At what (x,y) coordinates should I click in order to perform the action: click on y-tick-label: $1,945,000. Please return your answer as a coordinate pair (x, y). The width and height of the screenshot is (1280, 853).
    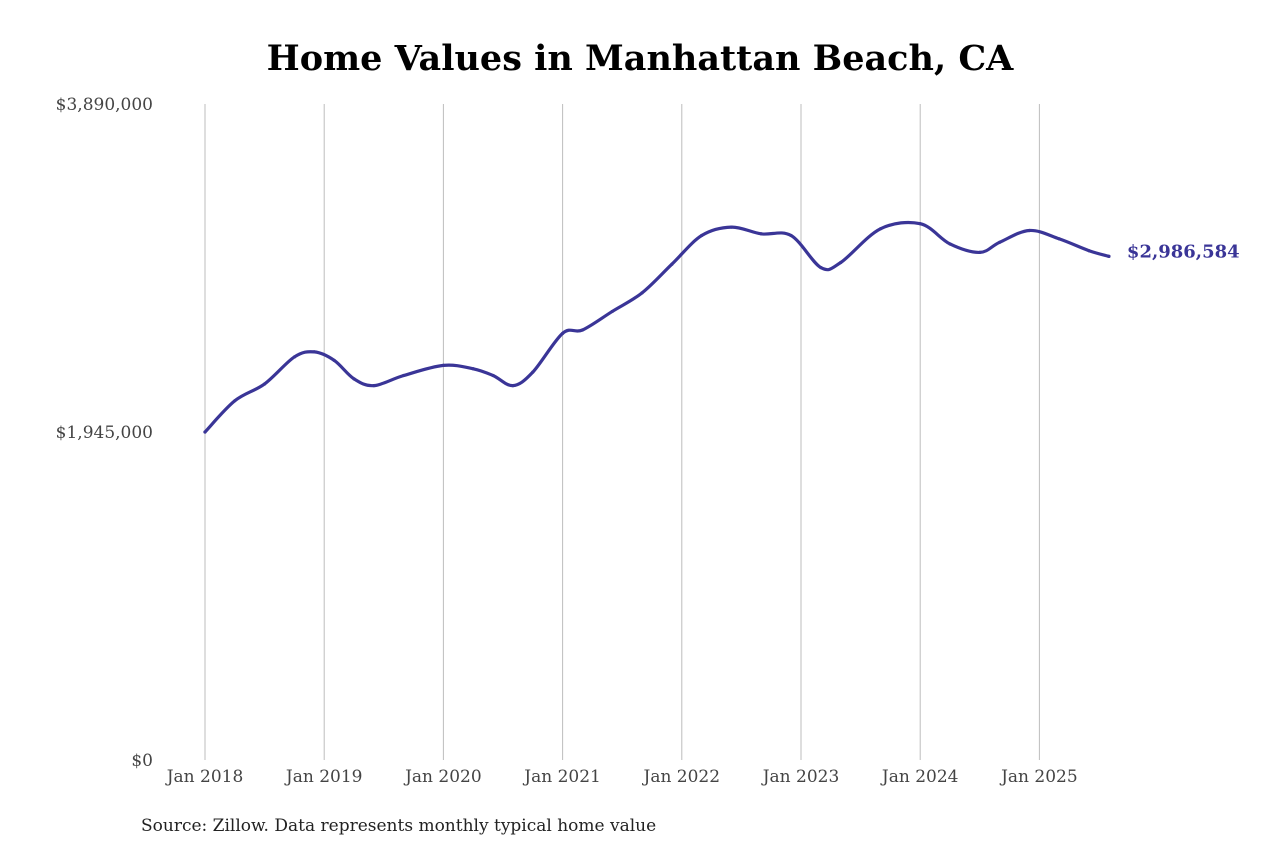
    Looking at the image, I should click on (104, 433).